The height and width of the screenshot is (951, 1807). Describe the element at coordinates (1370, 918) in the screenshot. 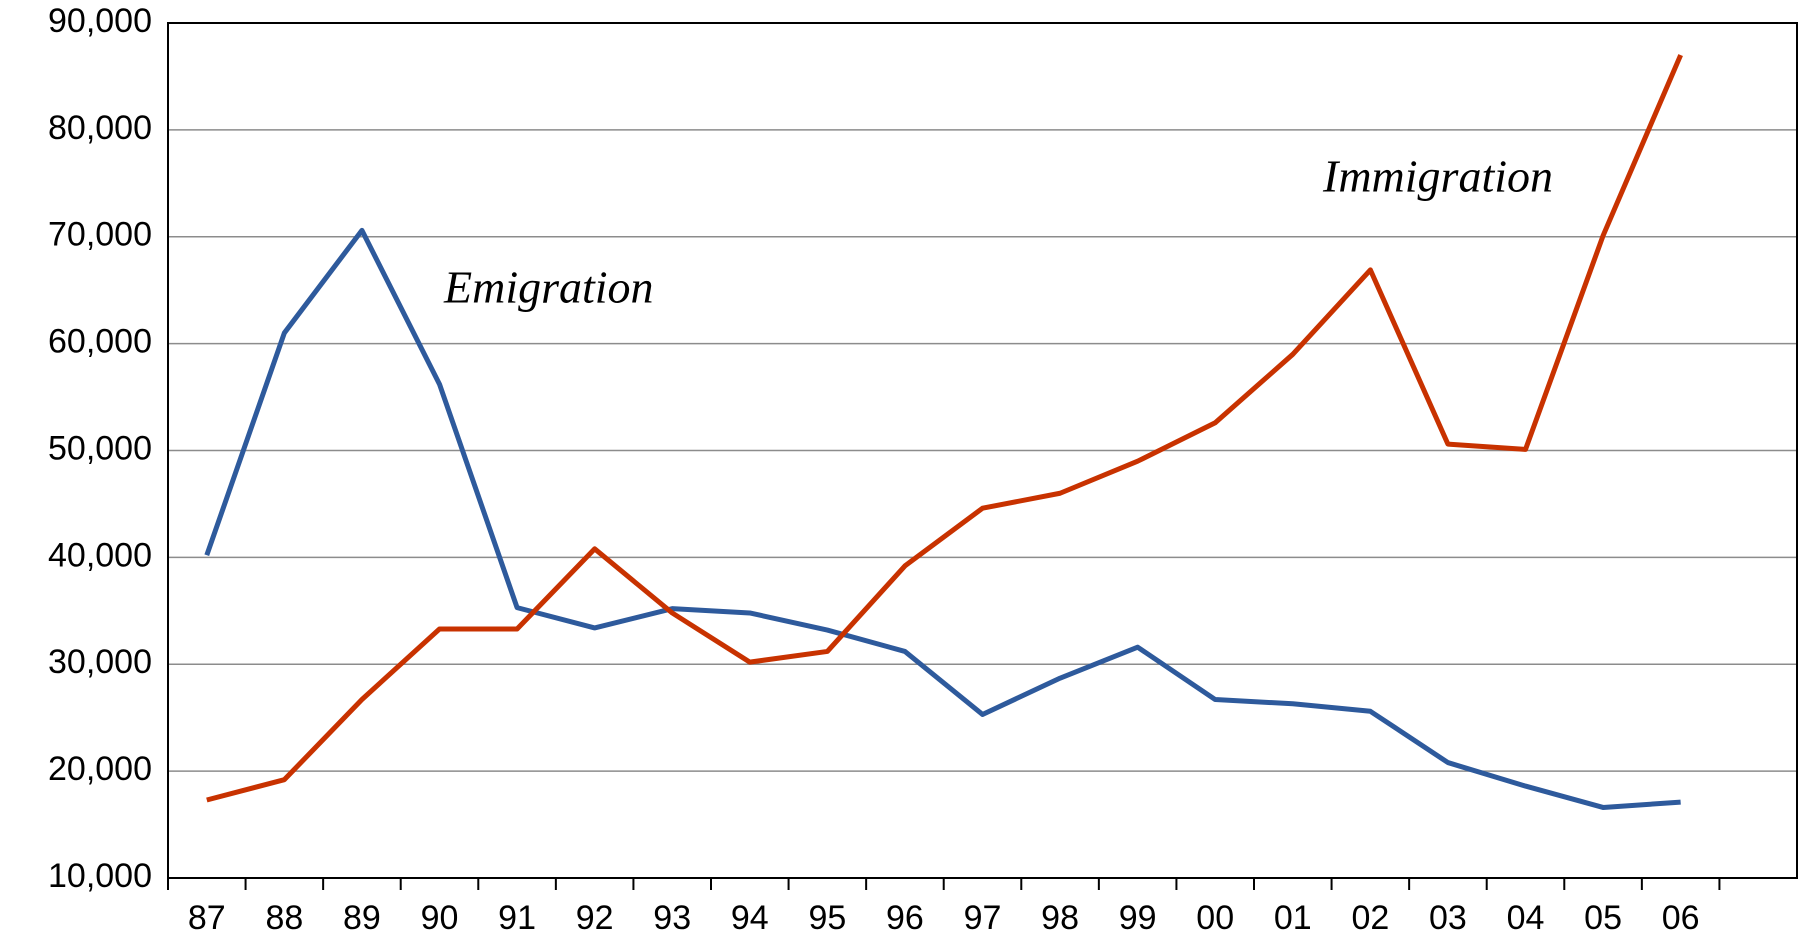

I see `x-tick-label: 02` at that location.